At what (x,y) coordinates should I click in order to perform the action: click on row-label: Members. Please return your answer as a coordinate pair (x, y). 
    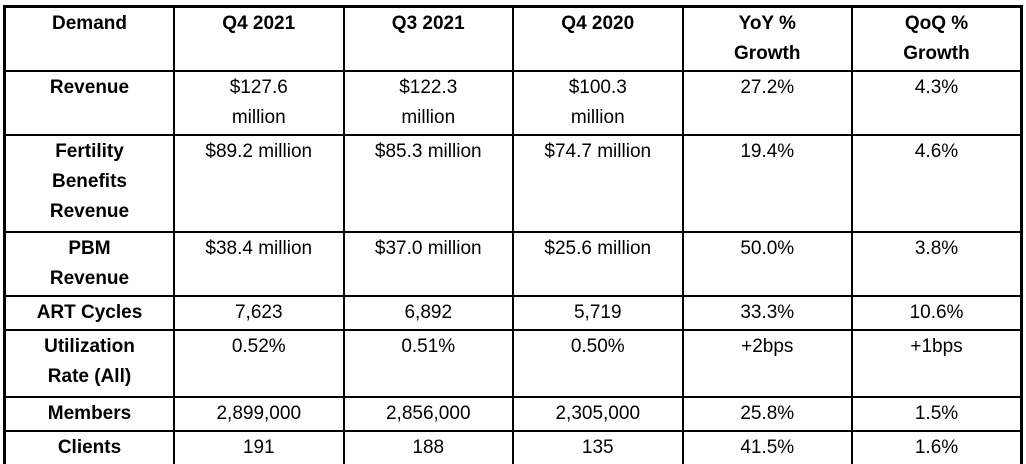
    Looking at the image, I should click on (89, 414).